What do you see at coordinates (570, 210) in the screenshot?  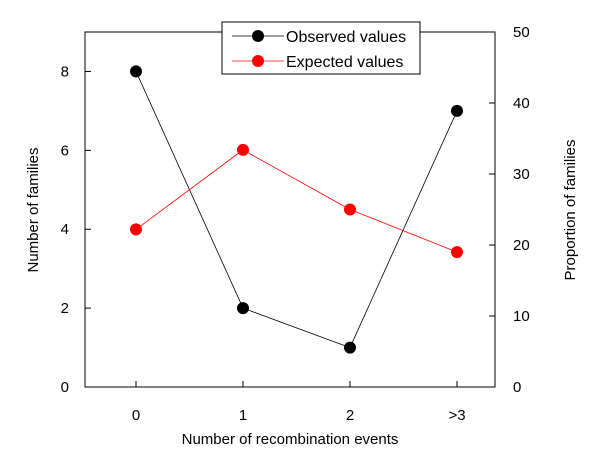 I see `y2-axis-title: Proportion of families` at bounding box center [570, 210].